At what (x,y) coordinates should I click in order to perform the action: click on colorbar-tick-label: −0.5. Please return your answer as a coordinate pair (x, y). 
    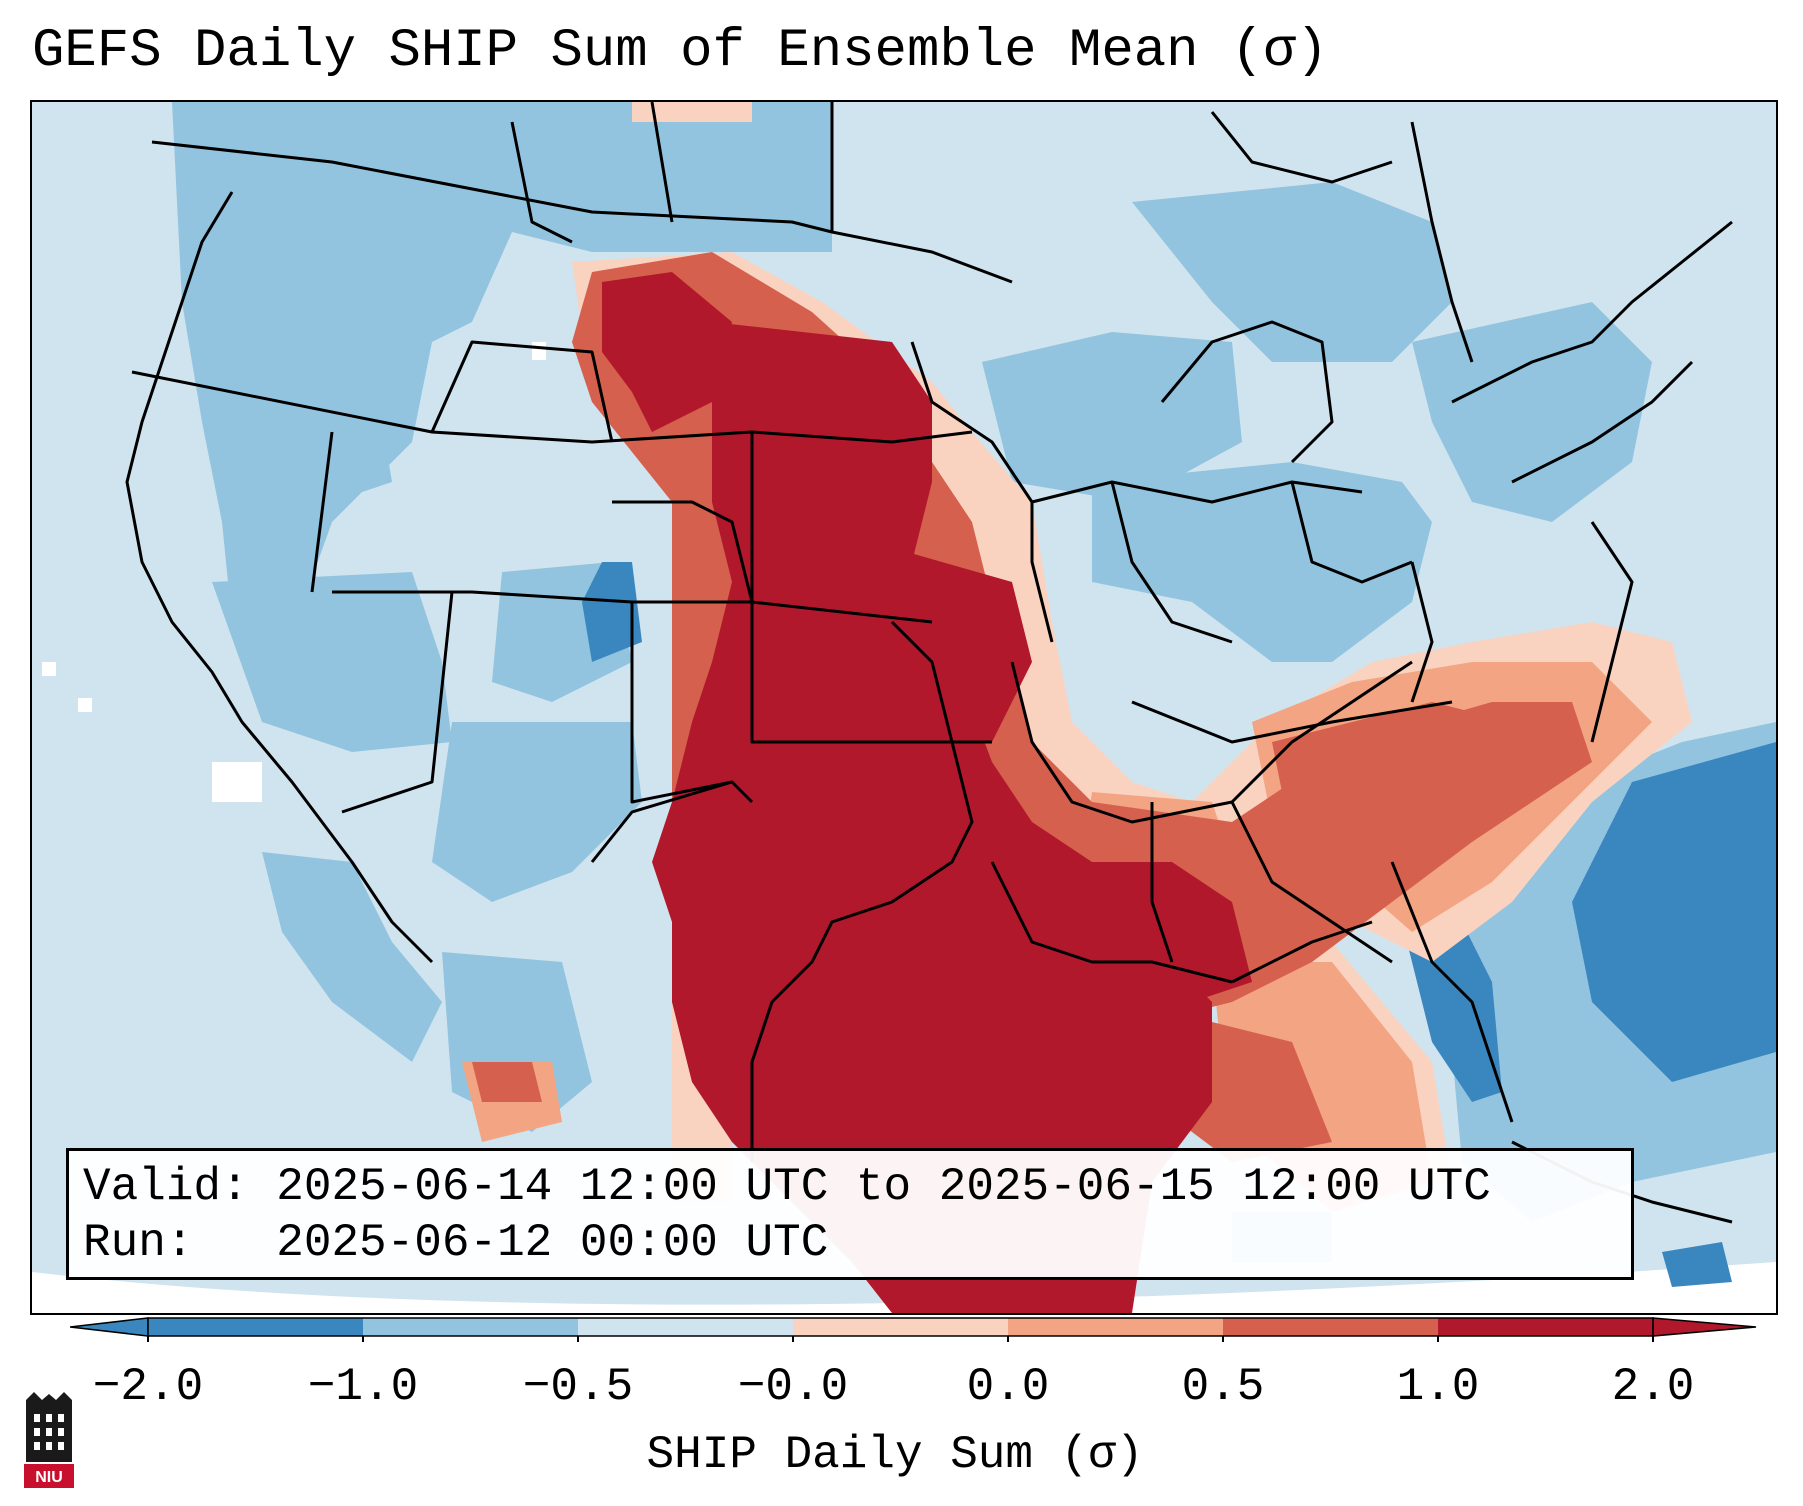
    Looking at the image, I should click on (578, 1387).